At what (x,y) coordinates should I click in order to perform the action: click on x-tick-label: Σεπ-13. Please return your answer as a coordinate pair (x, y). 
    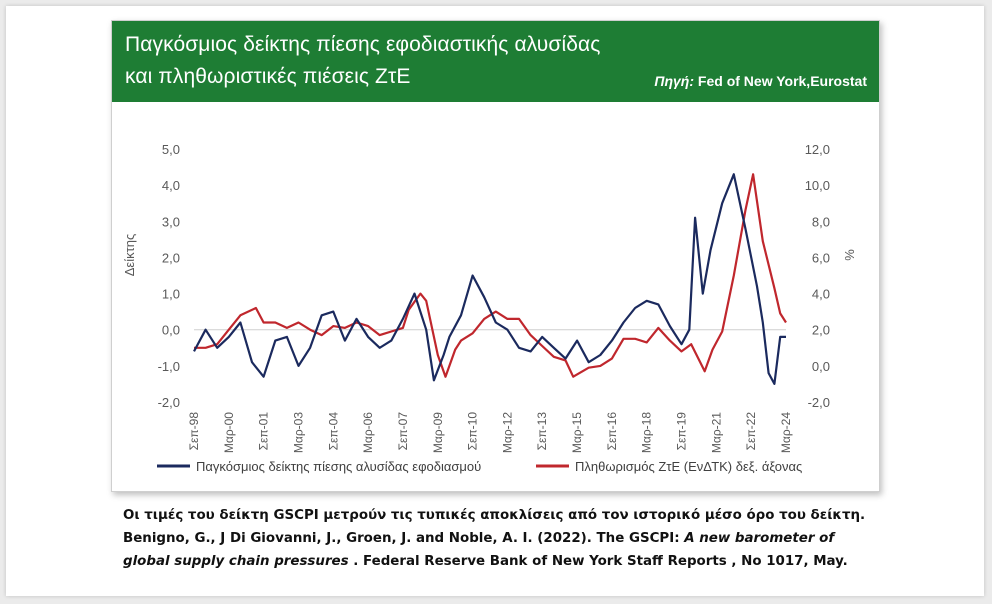
    Looking at the image, I should click on (542, 431).